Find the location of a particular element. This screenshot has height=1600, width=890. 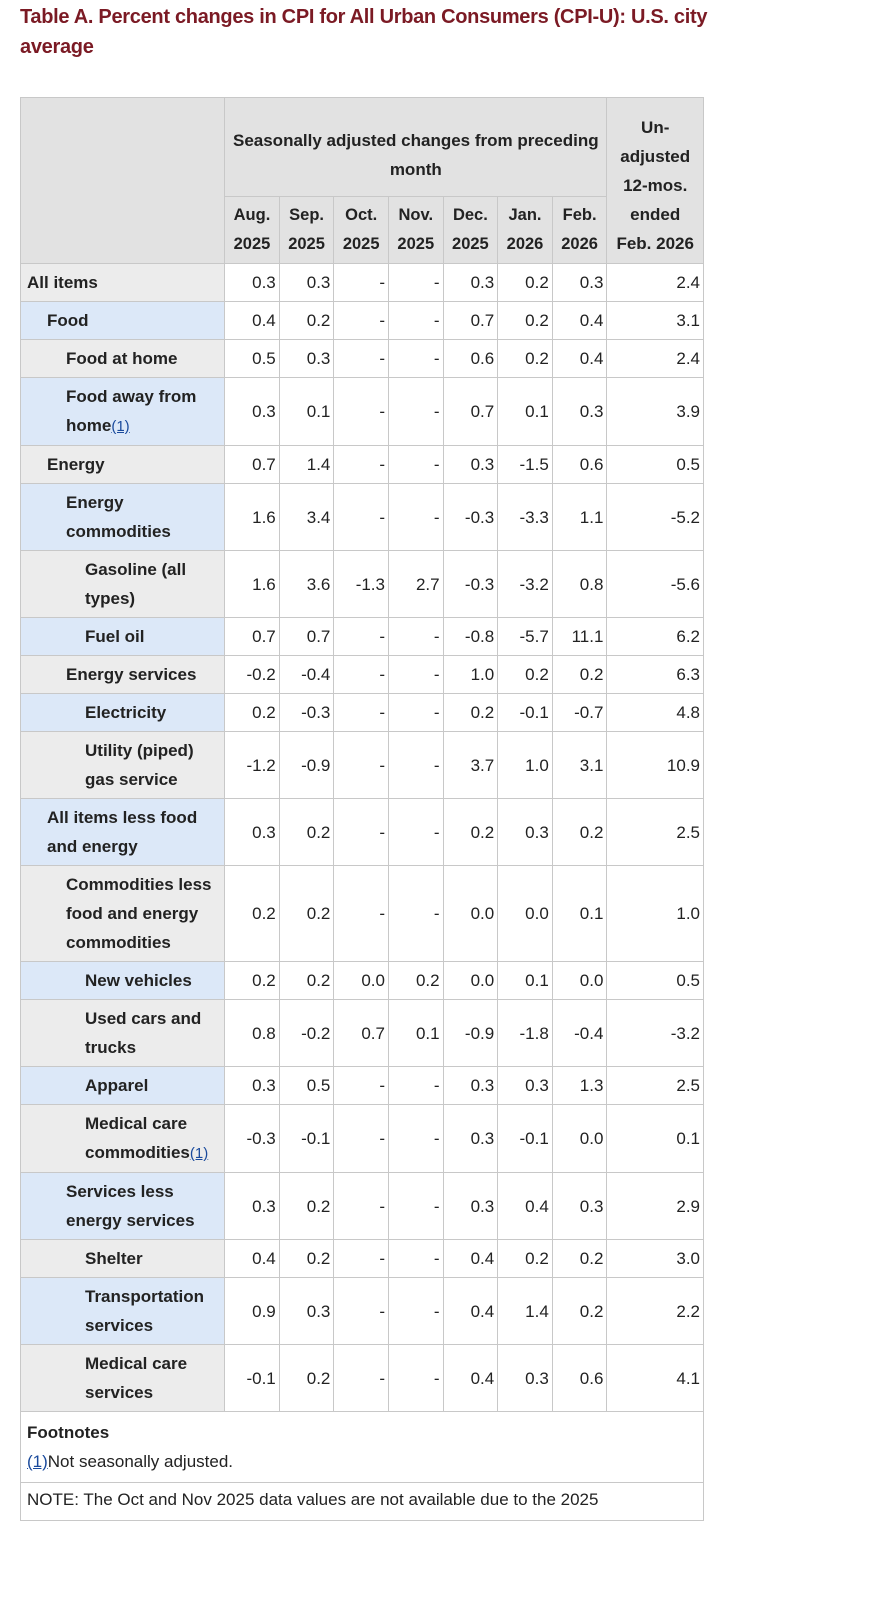

value-cell: 0.9 is located at coordinates (252, 1311).